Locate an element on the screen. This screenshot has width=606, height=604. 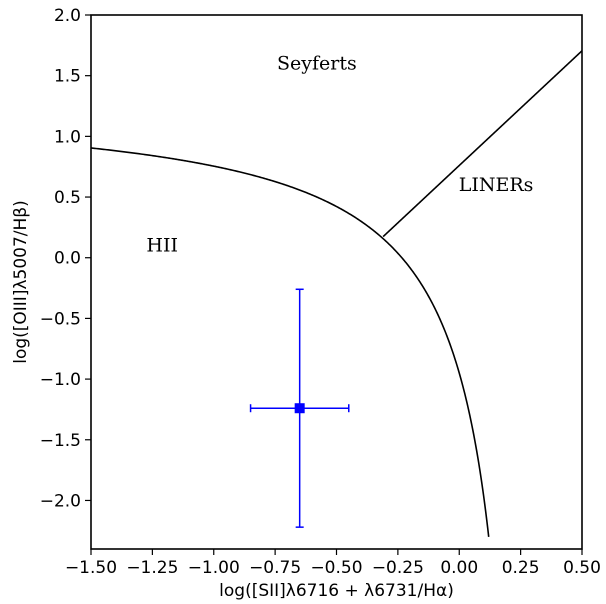
points-layer is located at coordinates (299, 408).